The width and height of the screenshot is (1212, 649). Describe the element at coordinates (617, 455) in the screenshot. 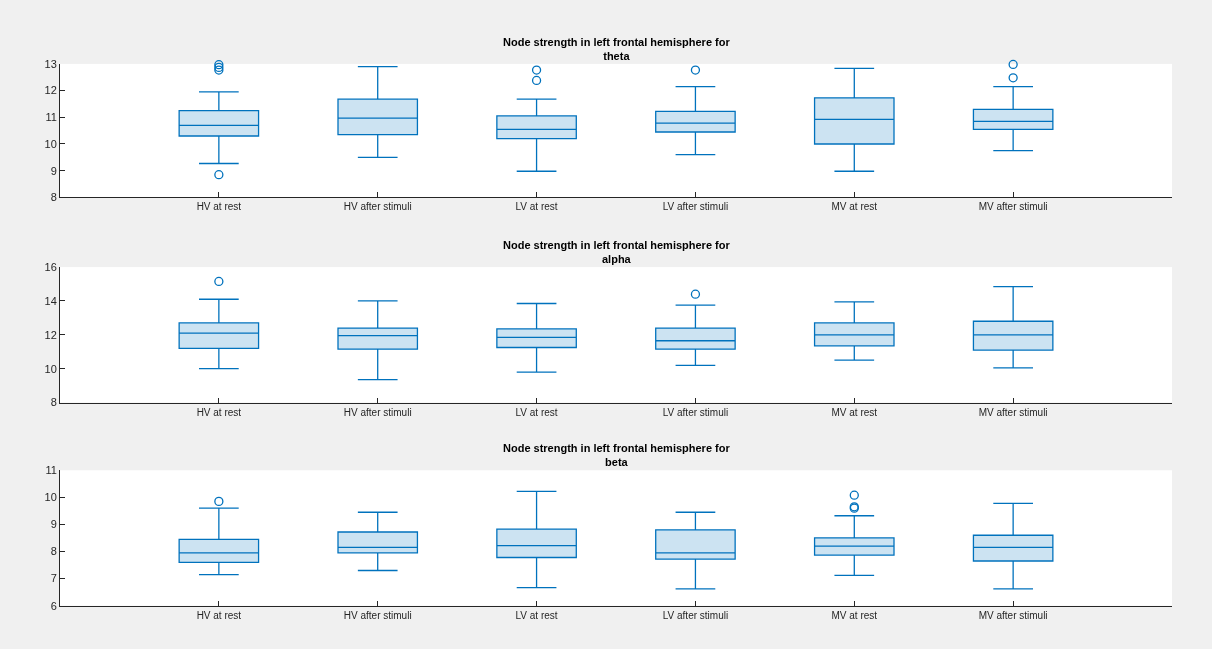

I see `chart-title: Node strength in left frontal hemisphere for beta` at that location.